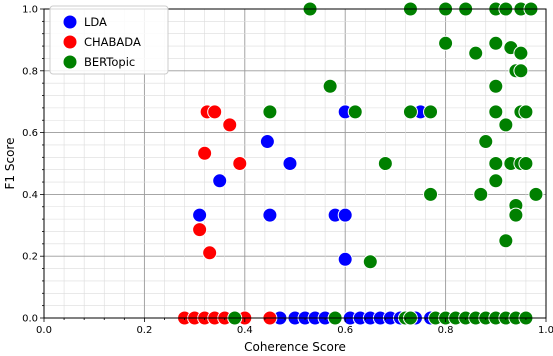 Image resolution: width=553 pixels, height=356 pixels. Describe the element at coordinates (70, 62) in the screenshot. I see `legend-marker-bertopic` at that location.